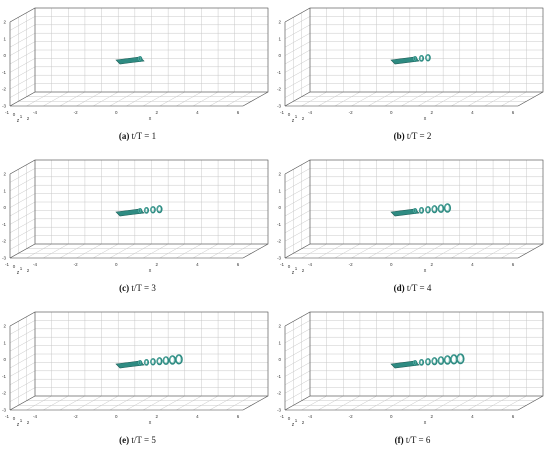 This screenshot has width=550, height=456. I want to click on caption-b: (b) t/T = 2, so click(412, 136).